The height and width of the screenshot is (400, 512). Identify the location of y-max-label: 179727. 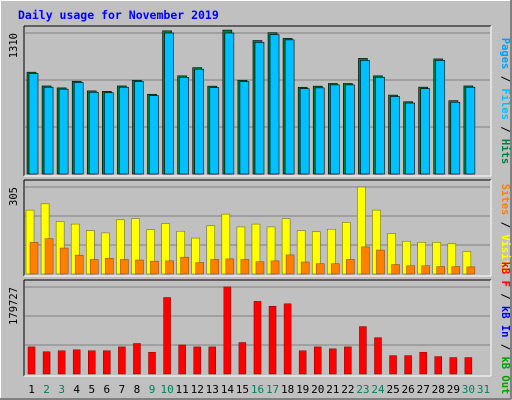
(14, 306).